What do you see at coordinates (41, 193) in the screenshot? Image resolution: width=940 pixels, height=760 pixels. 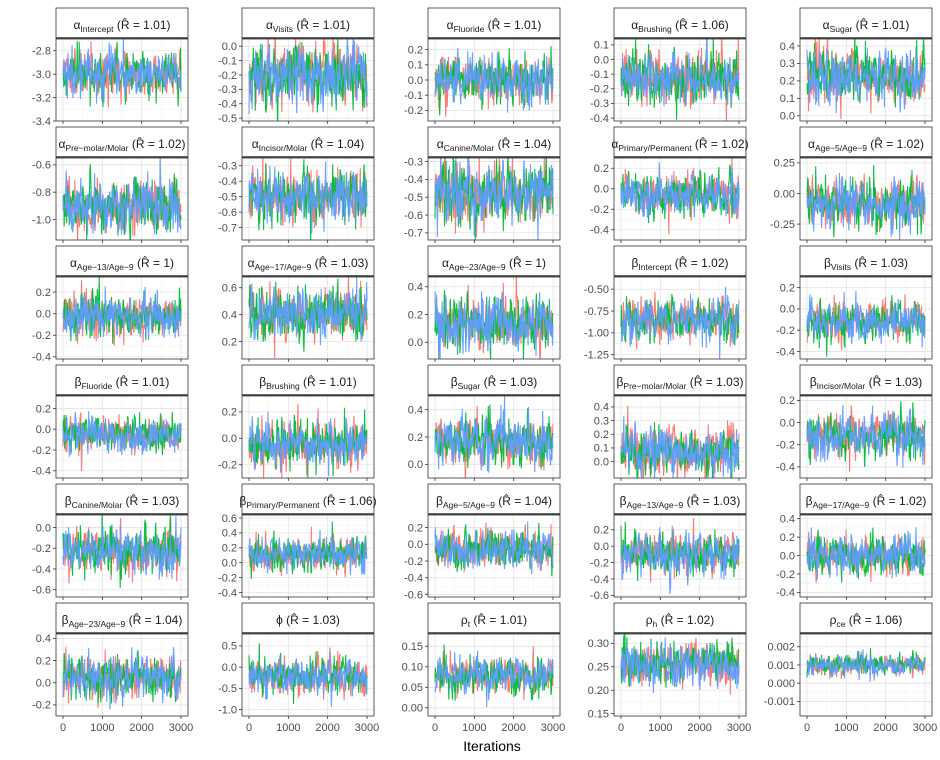 I see `y-tick-label: -0.8` at bounding box center [41, 193].